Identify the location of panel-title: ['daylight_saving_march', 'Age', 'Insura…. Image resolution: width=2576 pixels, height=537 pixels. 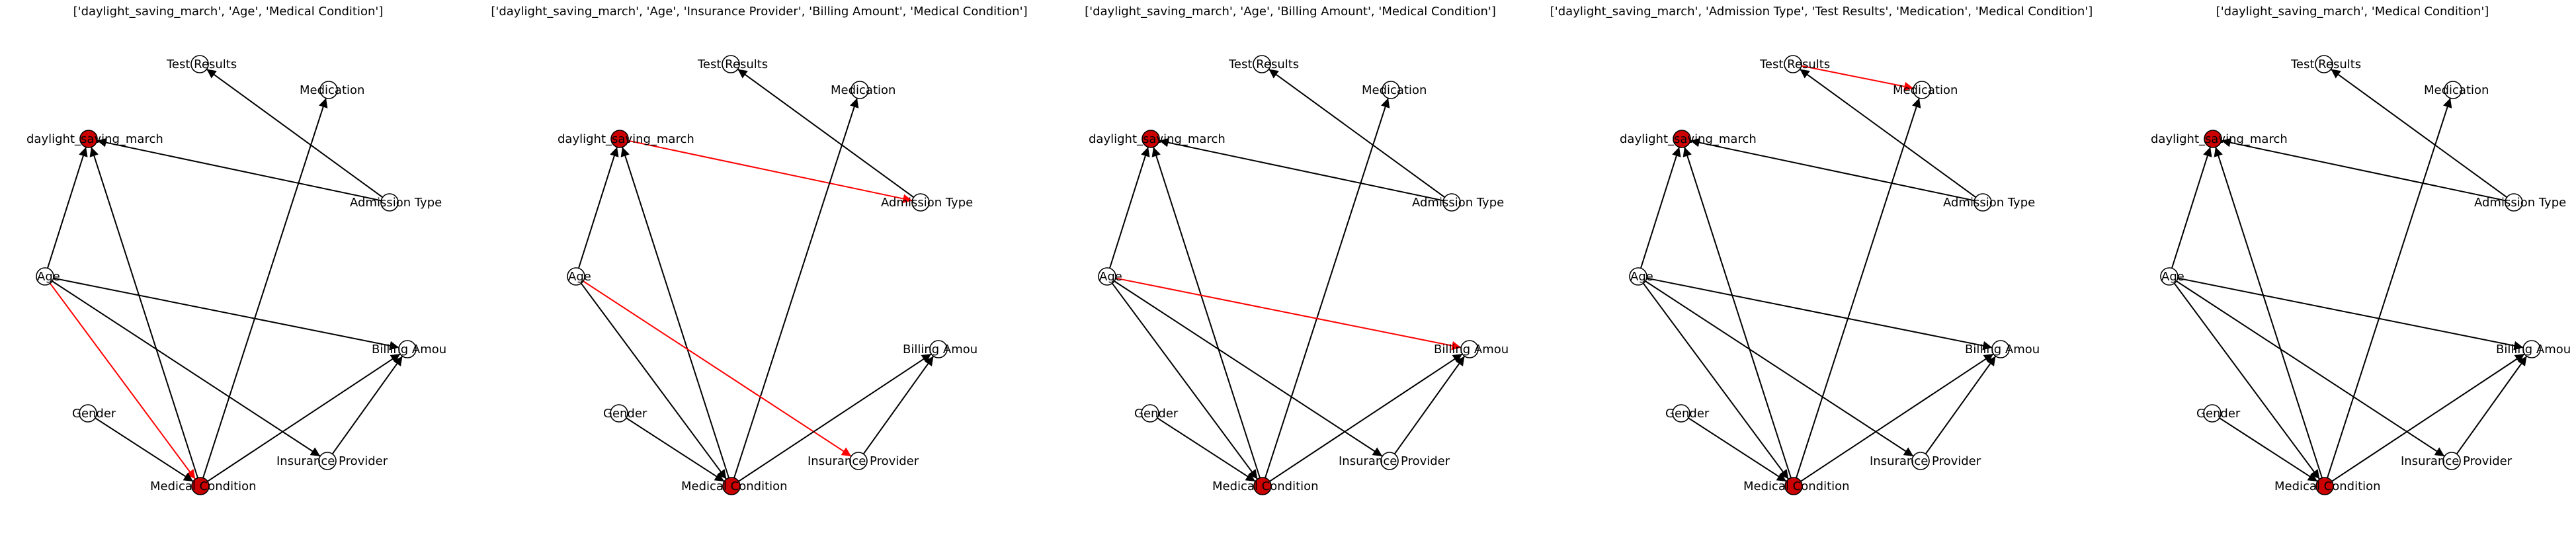
(759, 12).